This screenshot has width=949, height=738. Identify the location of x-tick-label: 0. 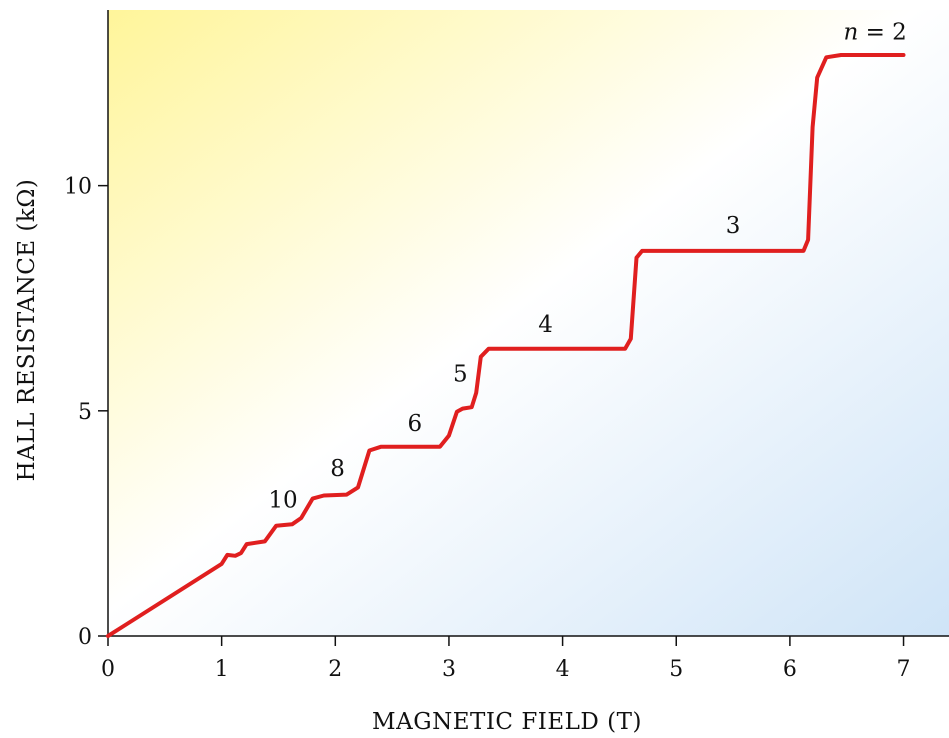
(108, 669).